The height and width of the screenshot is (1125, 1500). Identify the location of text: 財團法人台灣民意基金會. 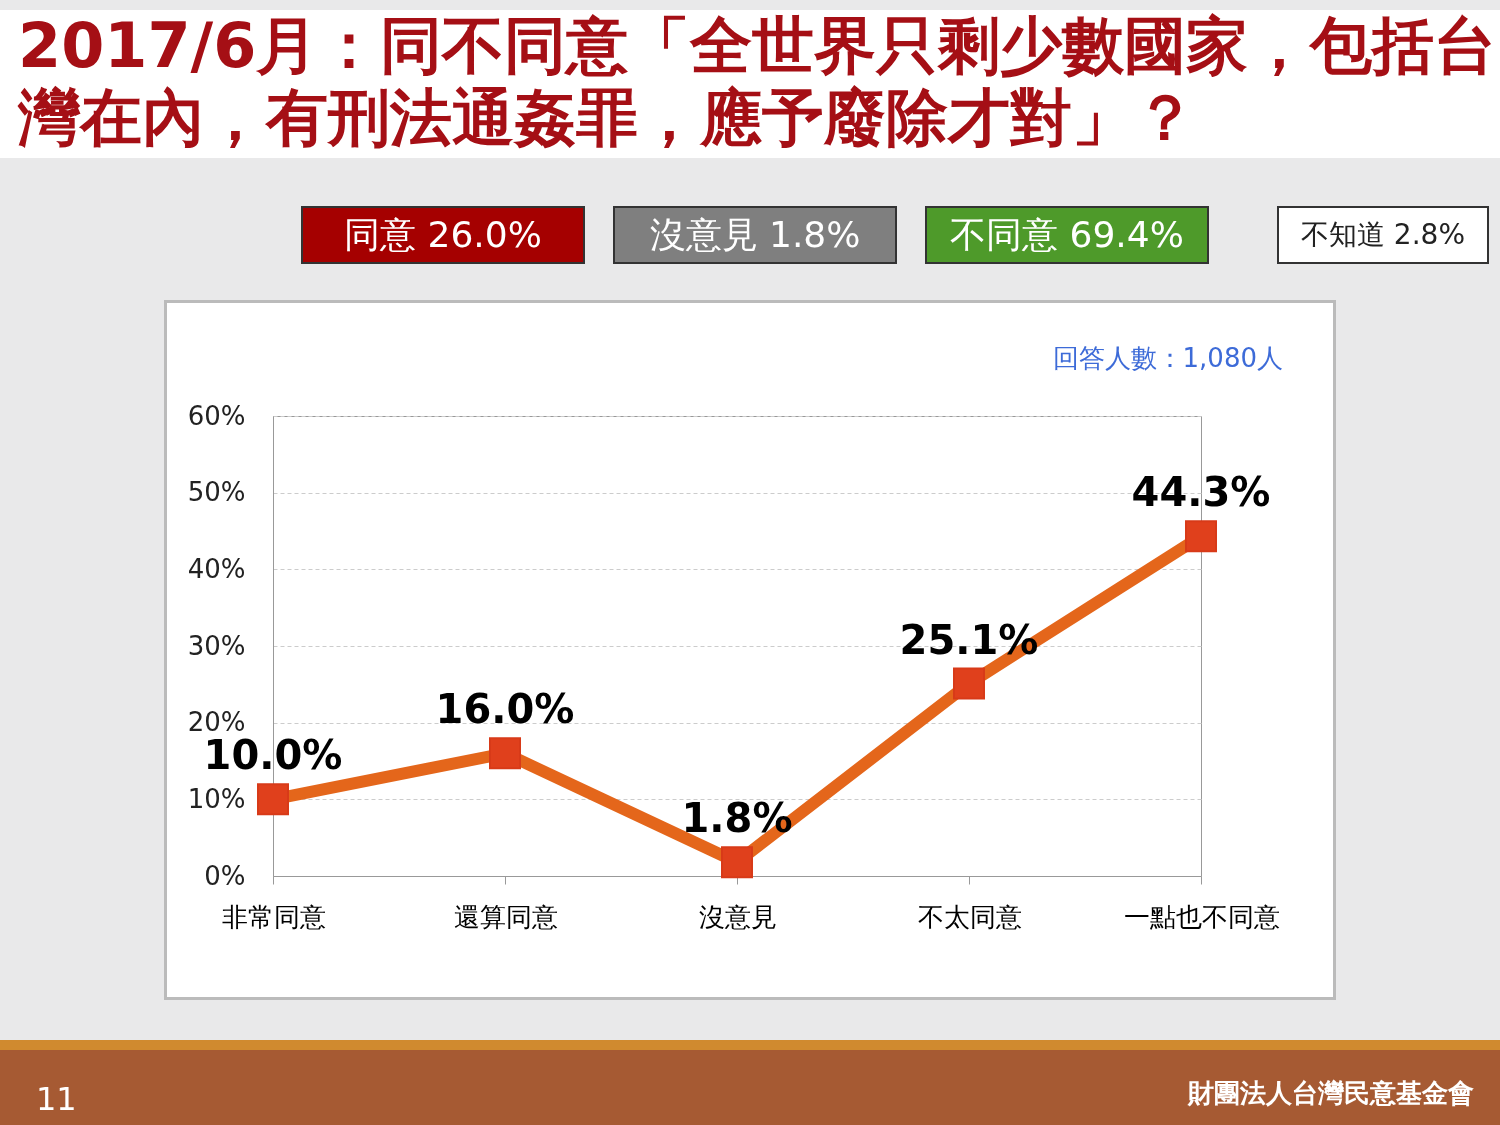
(1331, 1093).